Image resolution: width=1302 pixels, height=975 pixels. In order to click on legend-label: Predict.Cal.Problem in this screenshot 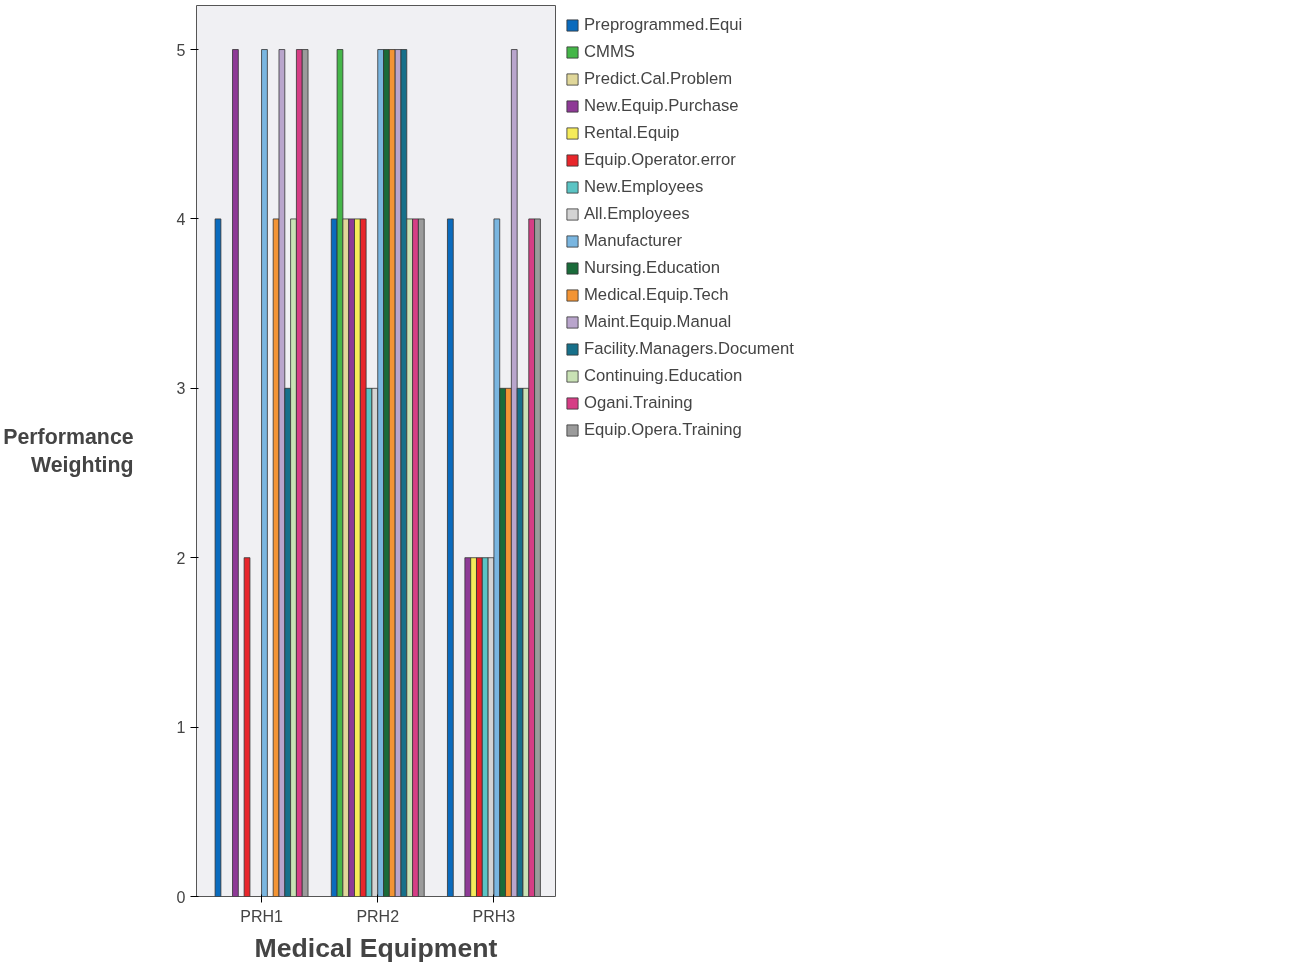, I will do `click(658, 79)`.